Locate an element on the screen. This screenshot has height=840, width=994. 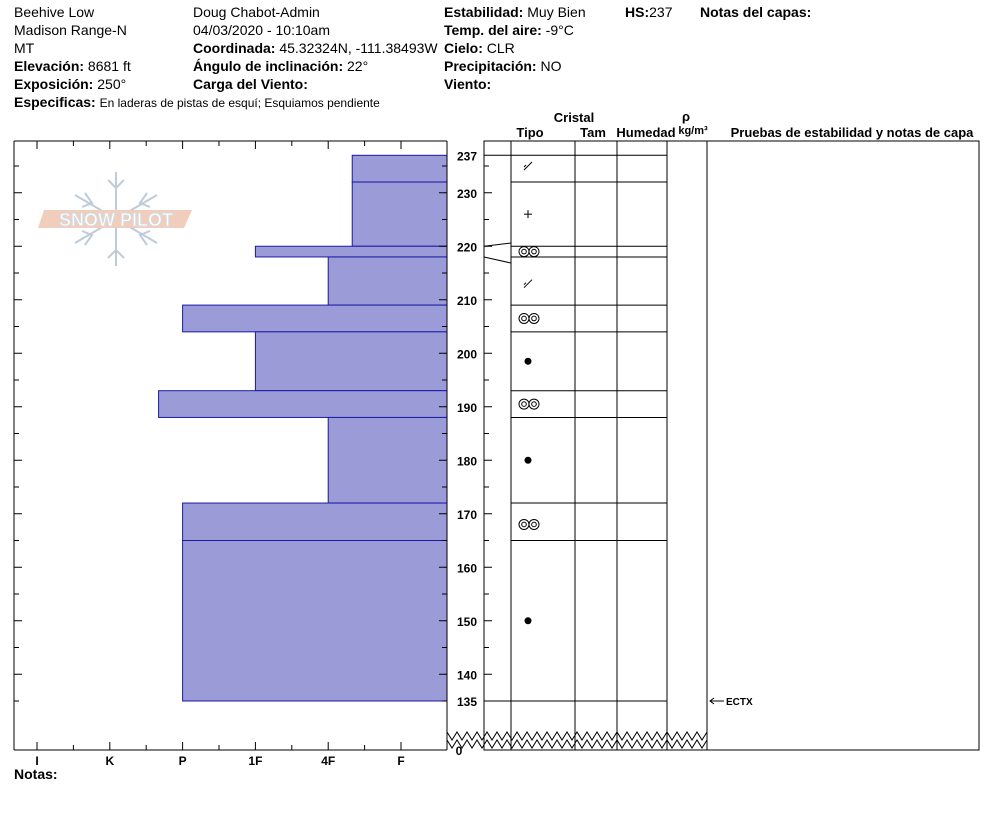
notes-label: Notas: is located at coordinates (36, 774).